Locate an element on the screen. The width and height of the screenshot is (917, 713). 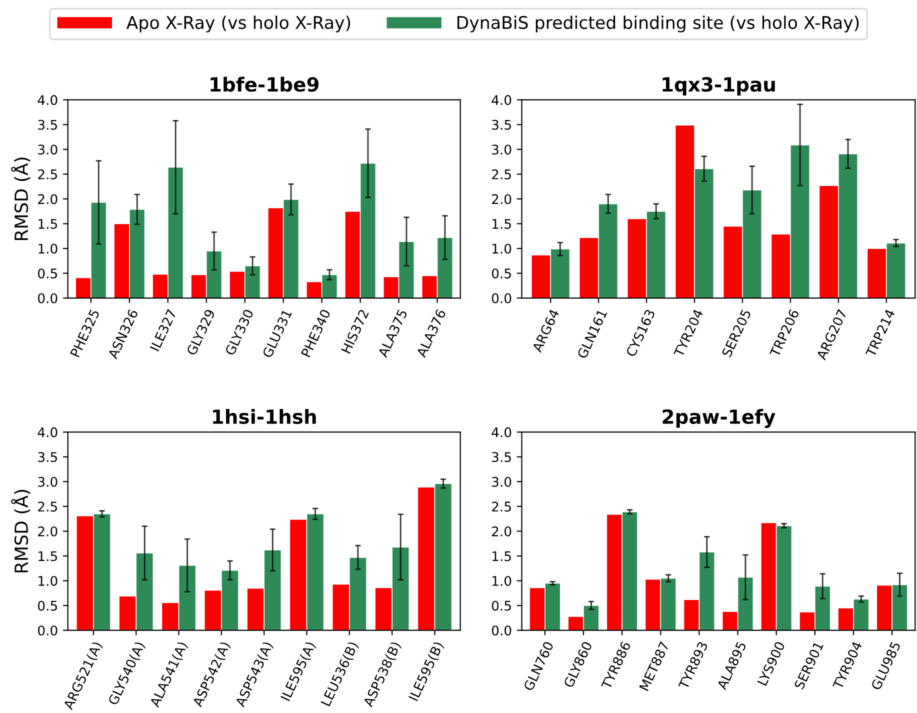
legend-label: Apo X-Ray (vs holo X-Ray) is located at coordinates (238, 24).